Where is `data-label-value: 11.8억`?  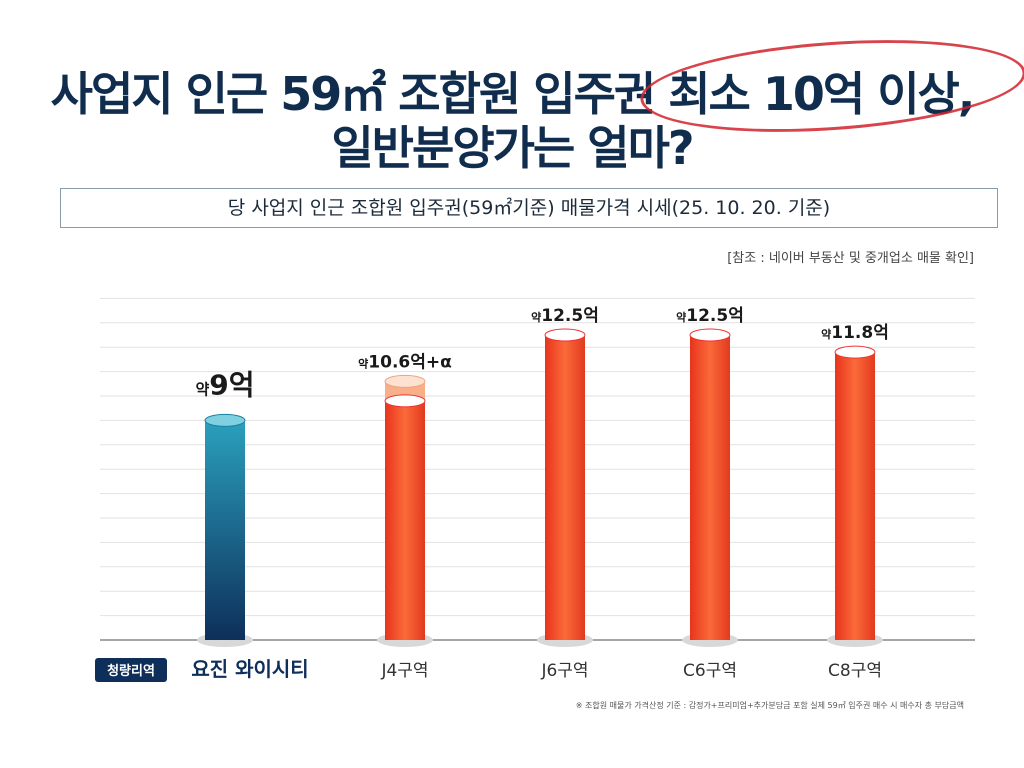 data-label-value: 11.8억 is located at coordinates (860, 333).